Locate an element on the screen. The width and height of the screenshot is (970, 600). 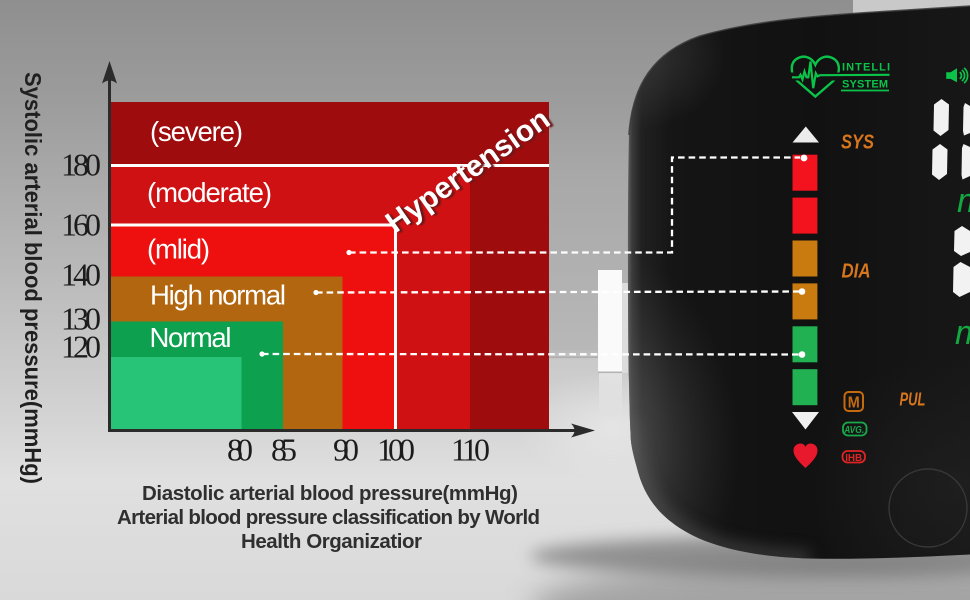
svg-text: (mlid) is located at coordinates (178, 249).